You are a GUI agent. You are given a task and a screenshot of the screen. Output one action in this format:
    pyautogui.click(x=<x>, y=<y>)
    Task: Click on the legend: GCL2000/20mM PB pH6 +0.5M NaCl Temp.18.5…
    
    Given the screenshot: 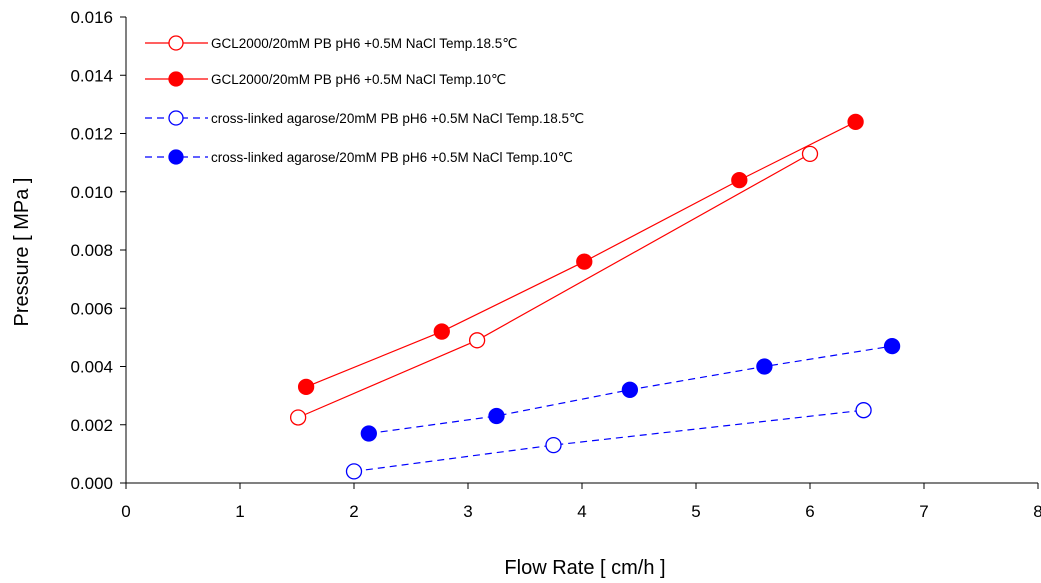 What is the action you would take?
    pyautogui.click(x=364, y=100)
    